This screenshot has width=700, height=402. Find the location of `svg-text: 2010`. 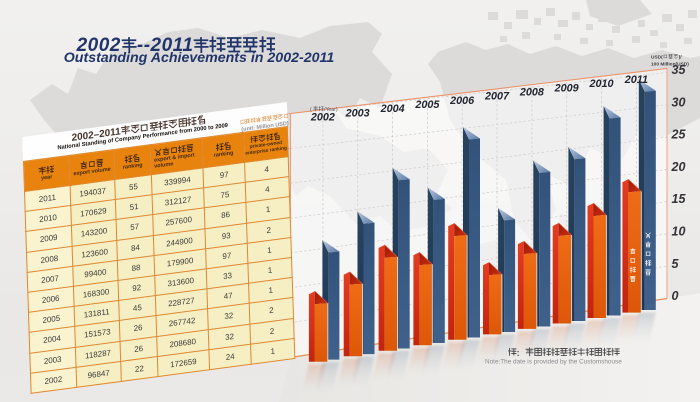

svg-text: 2010 is located at coordinates (600, 84).